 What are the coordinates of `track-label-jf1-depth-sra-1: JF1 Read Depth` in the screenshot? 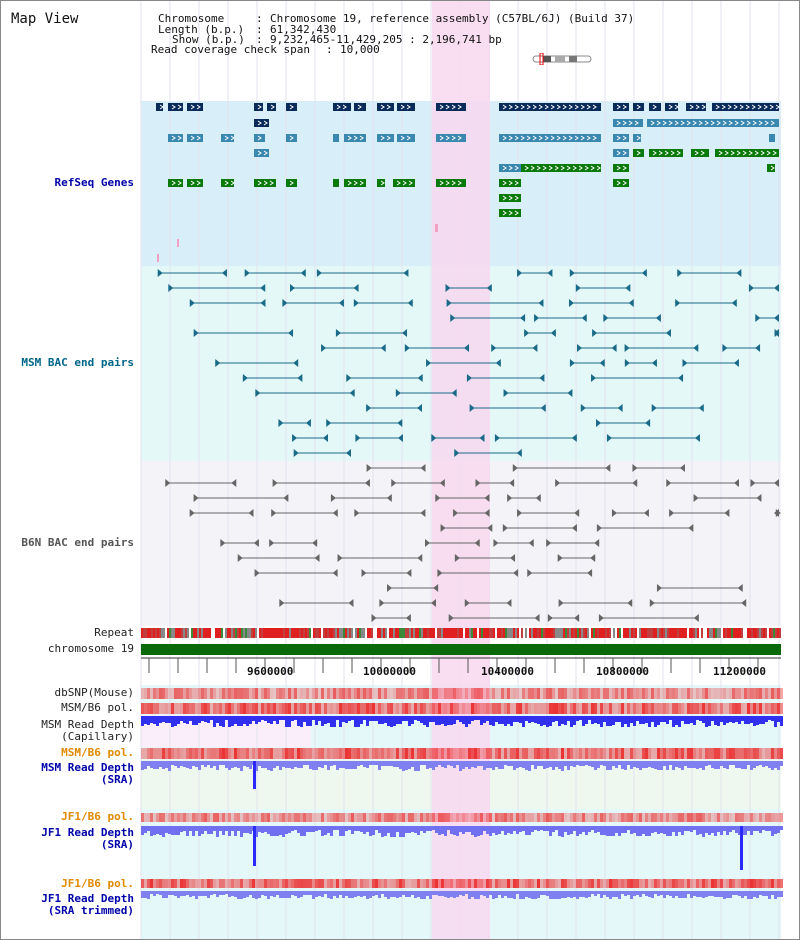 It's located at (87, 832).